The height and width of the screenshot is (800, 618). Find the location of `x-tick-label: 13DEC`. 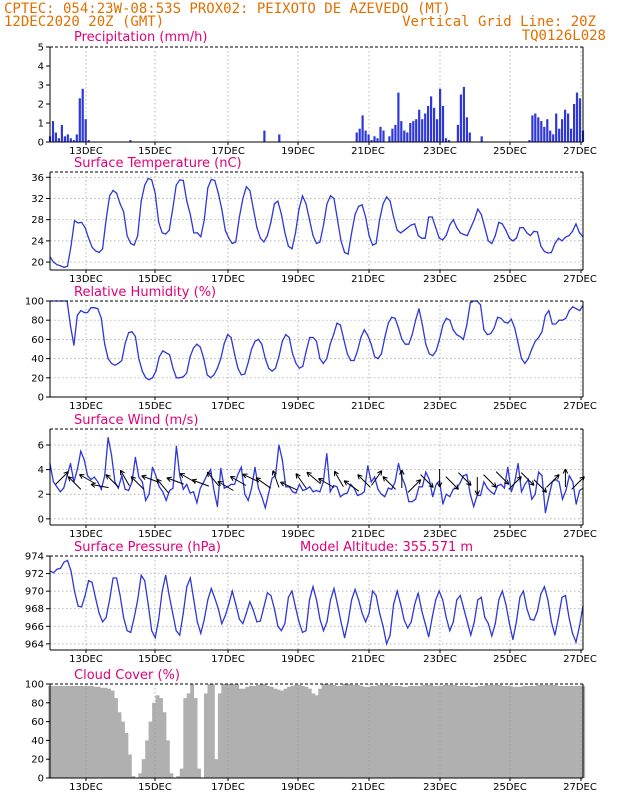

x-tick-label: 13DEC is located at coordinates (86, 279).